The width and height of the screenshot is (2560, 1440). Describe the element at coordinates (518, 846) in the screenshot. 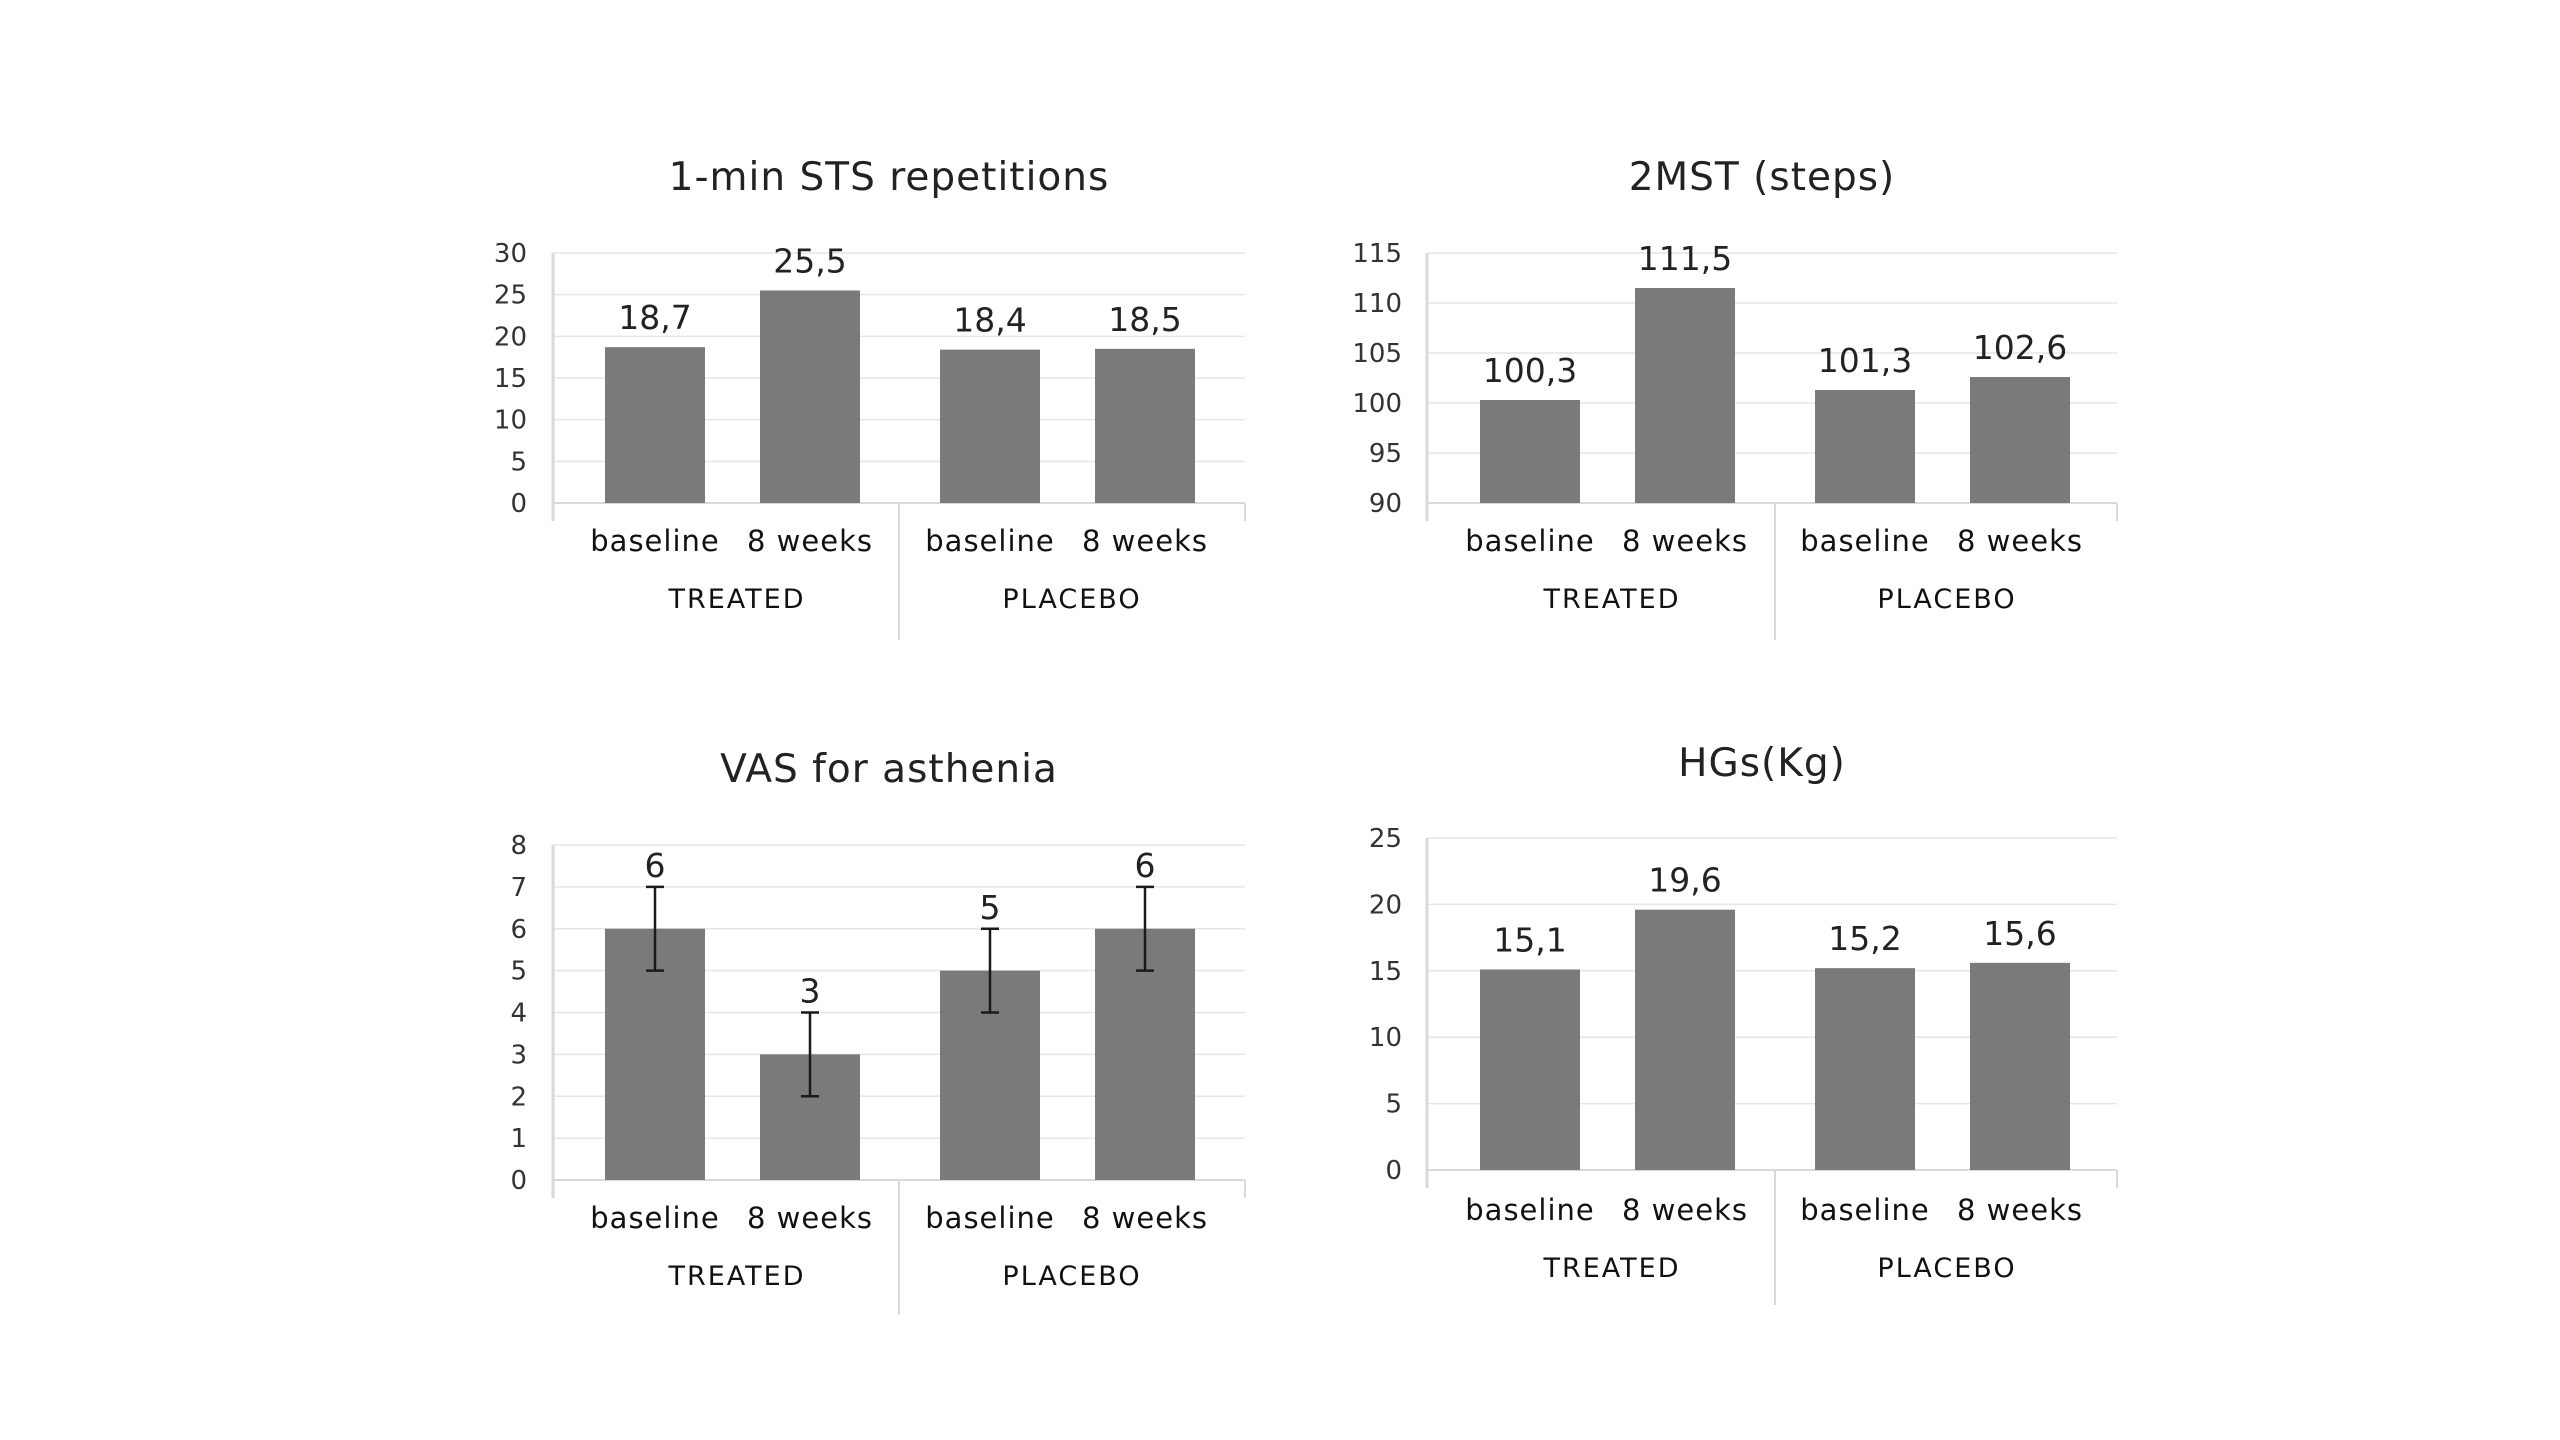

I see `y-tick-label: 8` at that location.